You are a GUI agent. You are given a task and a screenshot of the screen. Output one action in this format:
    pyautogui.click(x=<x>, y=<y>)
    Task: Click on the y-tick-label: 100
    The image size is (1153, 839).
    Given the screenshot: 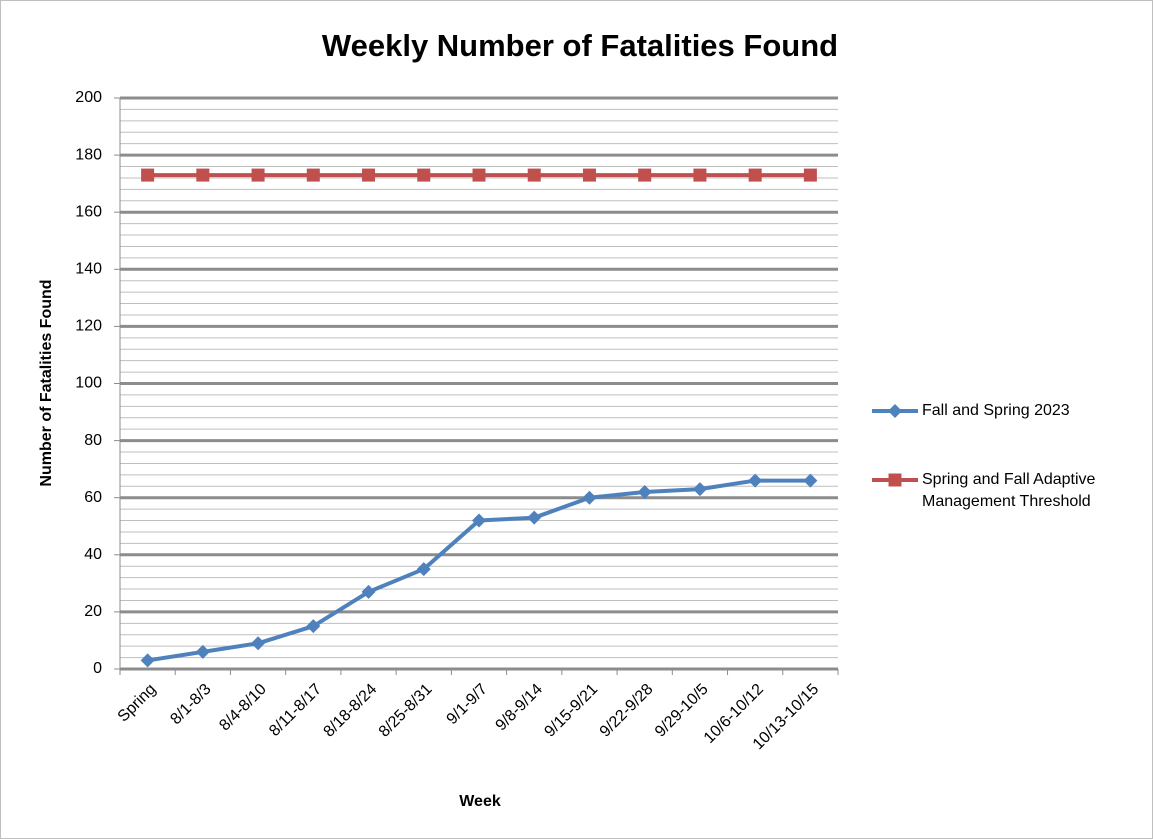 What is the action you would take?
    pyautogui.click(x=88, y=383)
    